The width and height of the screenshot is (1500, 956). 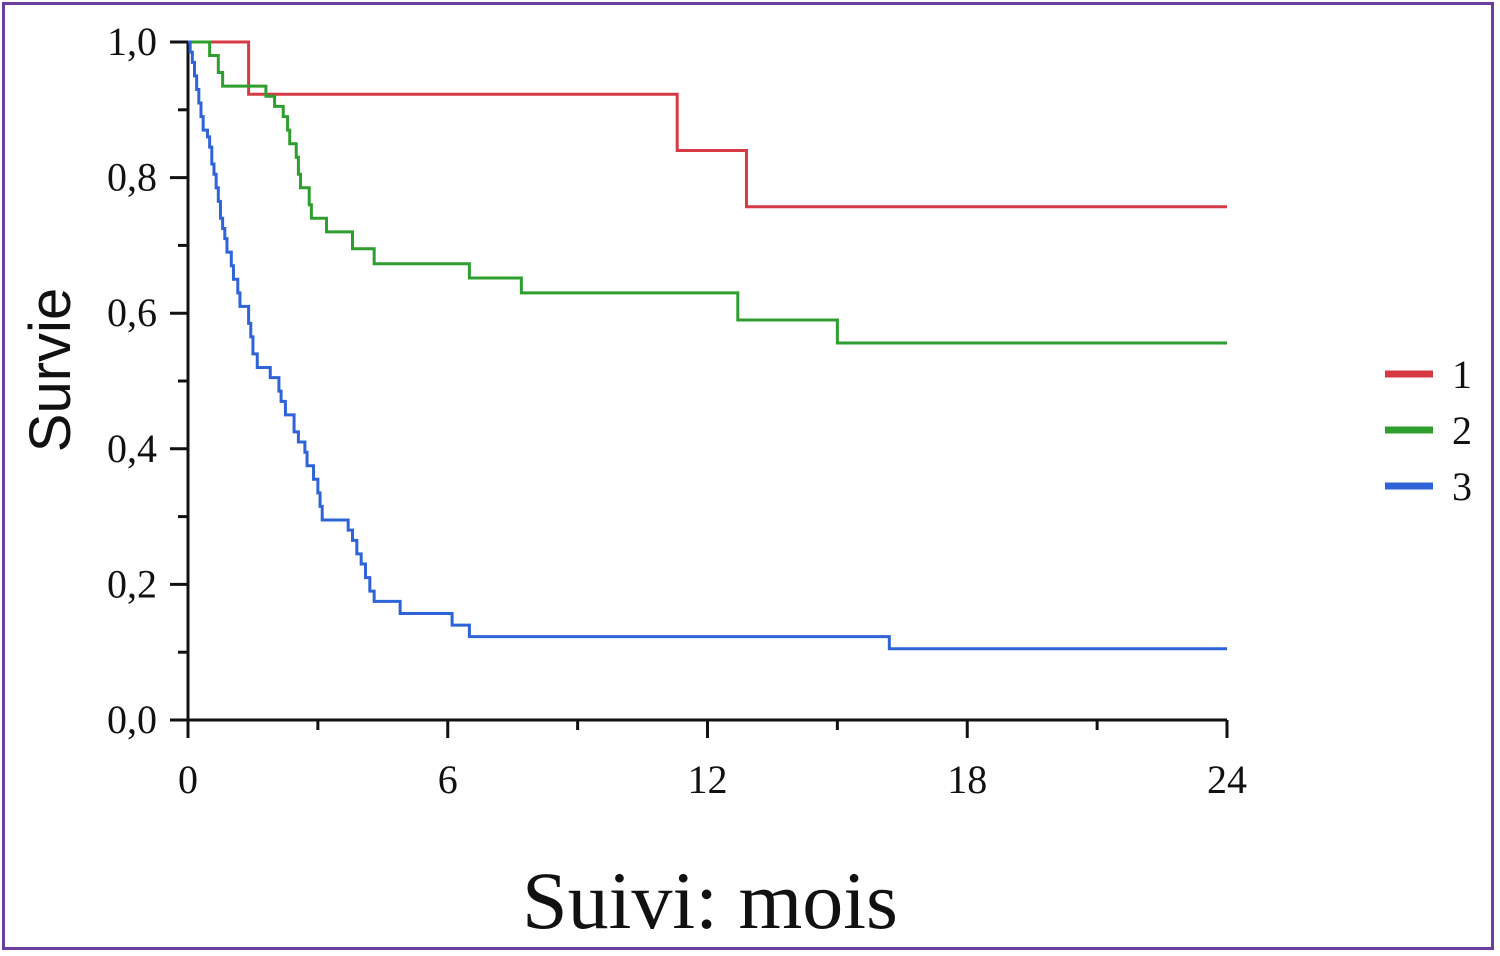 What do you see at coordinates (1462, 374) in the screenshot?
I see `legend-label-1: 1` at bounding box center [1462, 374].